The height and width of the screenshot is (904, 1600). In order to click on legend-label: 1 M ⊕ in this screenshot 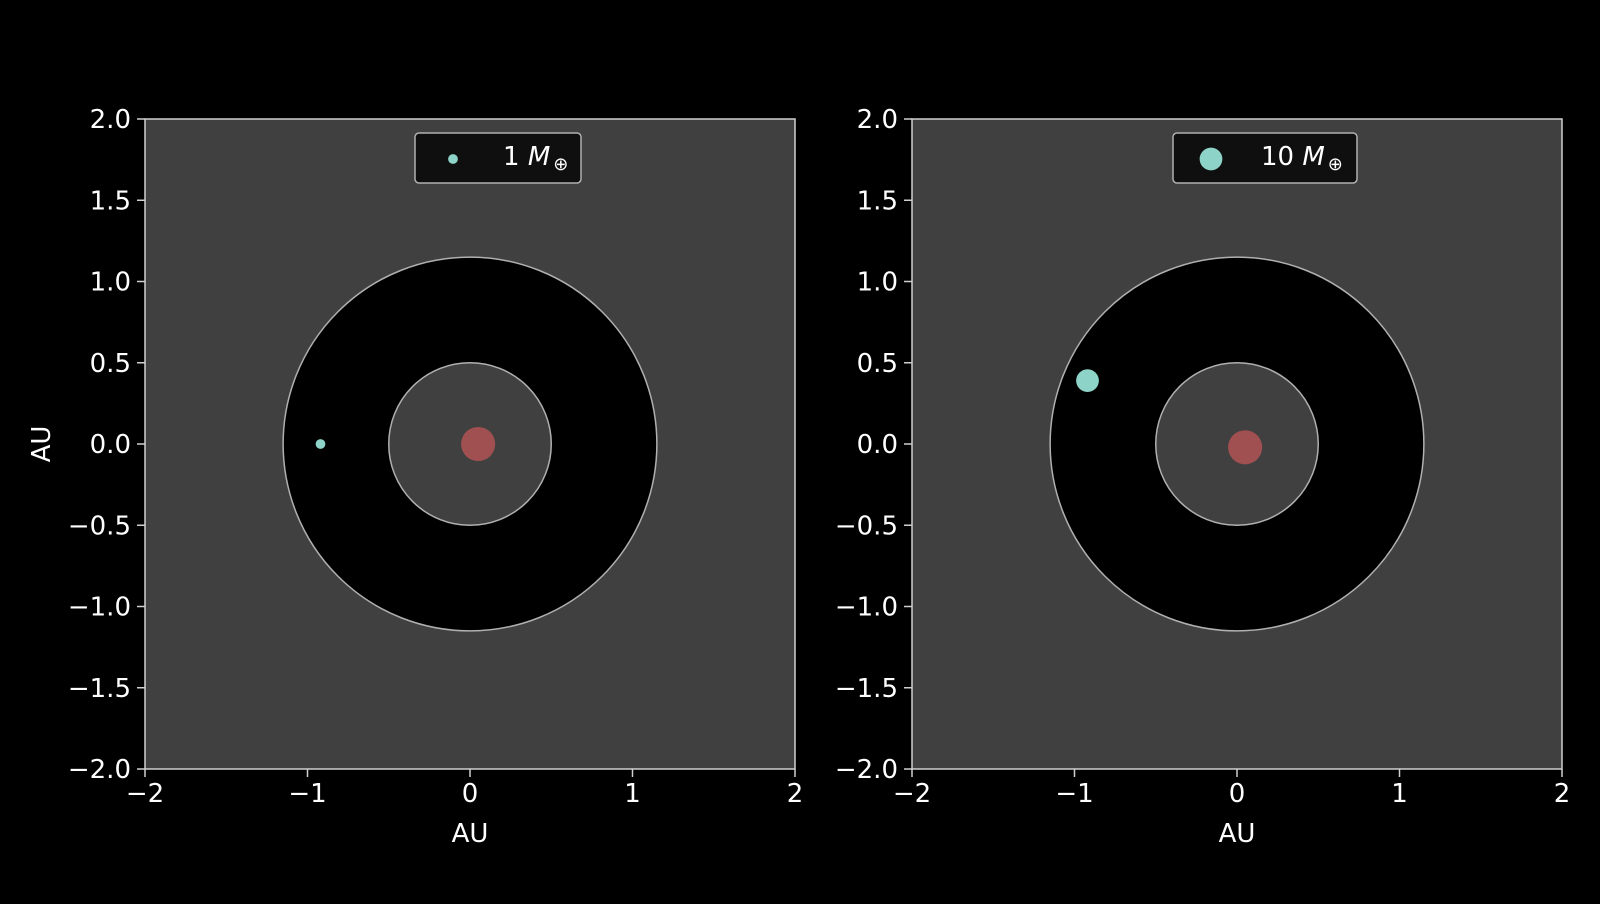, I will do `click(535, 158)`.